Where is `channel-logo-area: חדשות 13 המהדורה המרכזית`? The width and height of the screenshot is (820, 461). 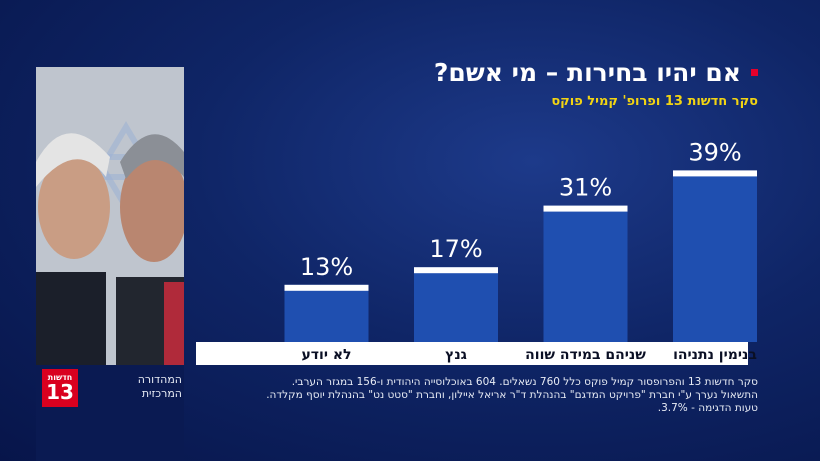 channel-logo-area: חדשות 13 המהדורה המרכזית is located at coordinates (110, 413).